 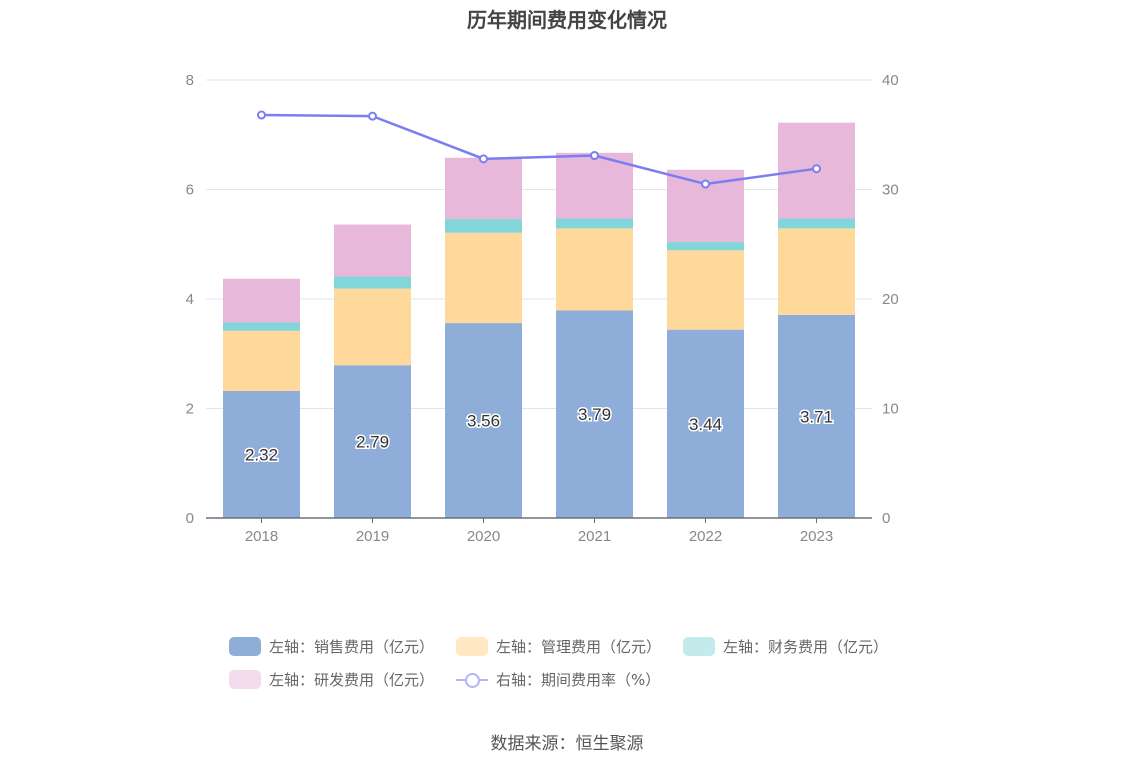 What do you see at coordinates (594, 536) in the screenshot?
I see `x-tick-label: 2021` at bounding box center [594, 536].